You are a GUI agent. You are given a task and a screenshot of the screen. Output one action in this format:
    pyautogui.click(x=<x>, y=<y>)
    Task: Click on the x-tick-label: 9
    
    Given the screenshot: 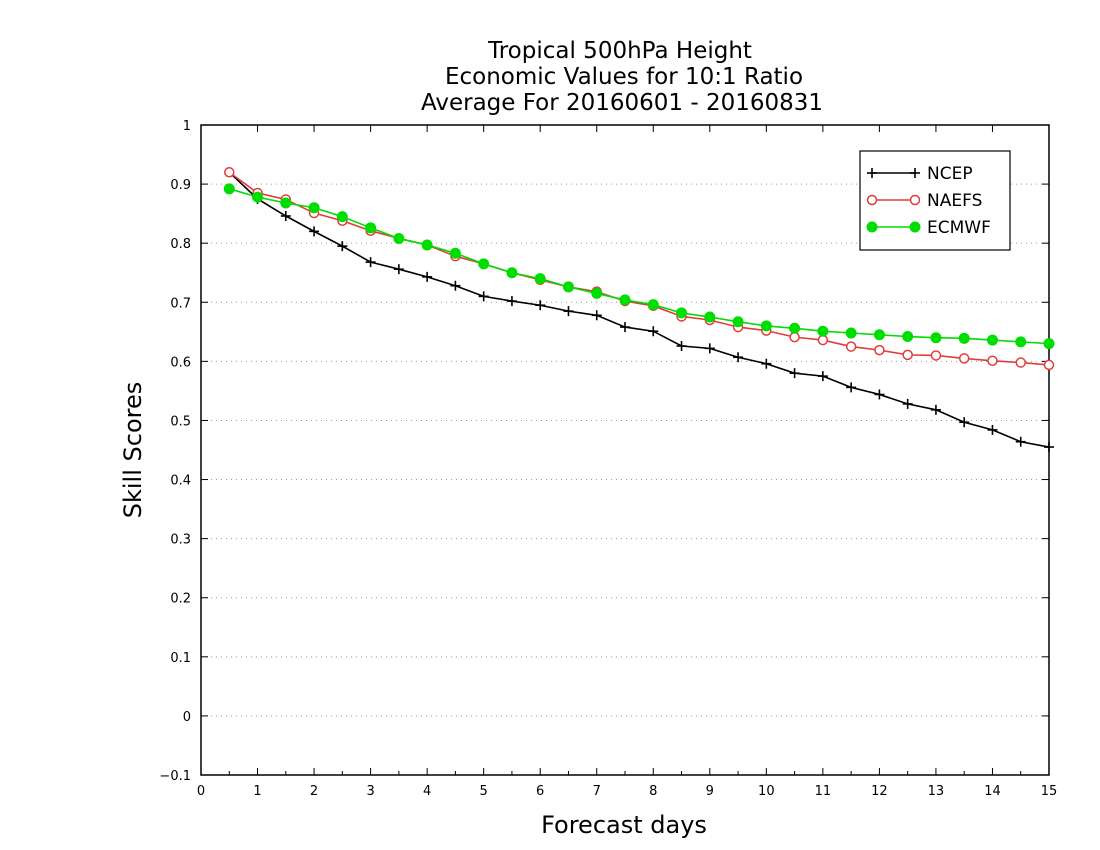 What is the action you would take?
    pyautogui.click(x=710, y=791)
    